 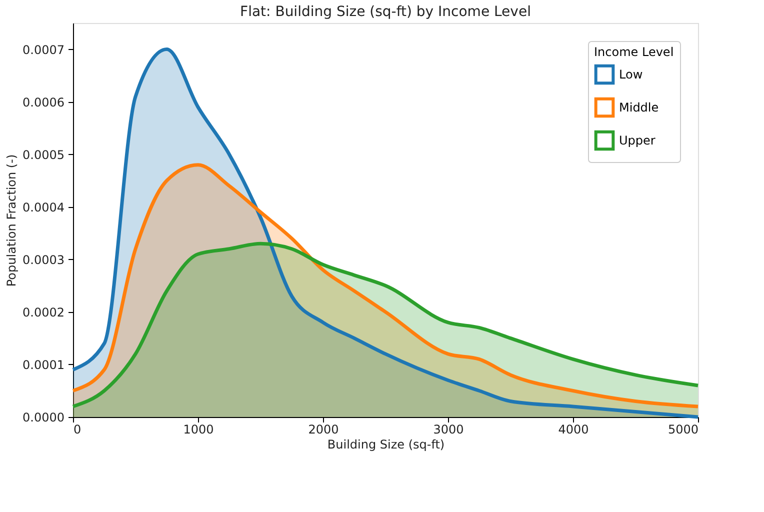 I want to click on legend-label: Middle, so click(x=639, y=107).